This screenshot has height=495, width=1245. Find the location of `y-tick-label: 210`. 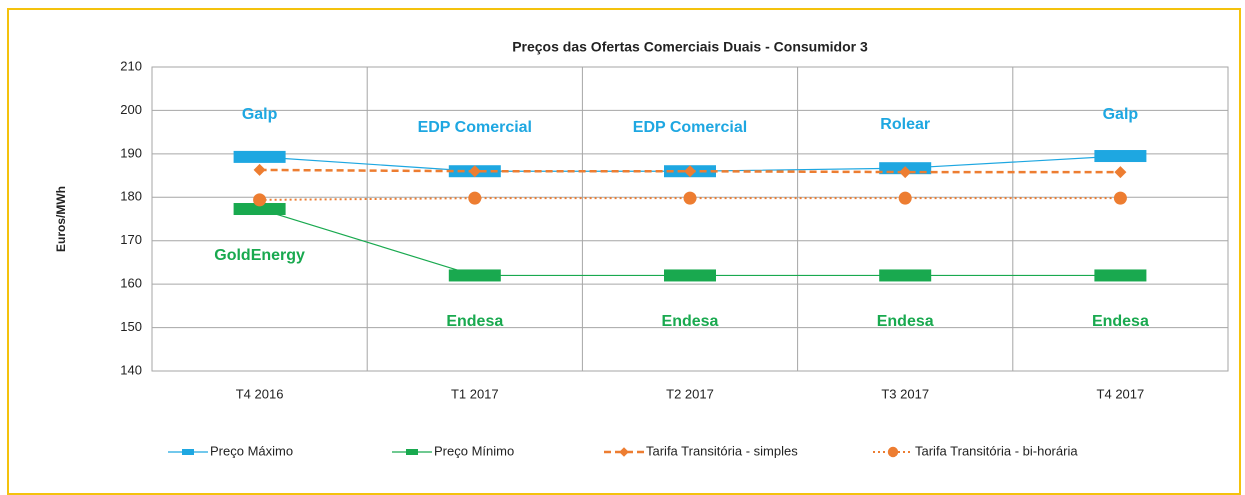

y-tick-label: 210 is located at coordinates (131, 65).